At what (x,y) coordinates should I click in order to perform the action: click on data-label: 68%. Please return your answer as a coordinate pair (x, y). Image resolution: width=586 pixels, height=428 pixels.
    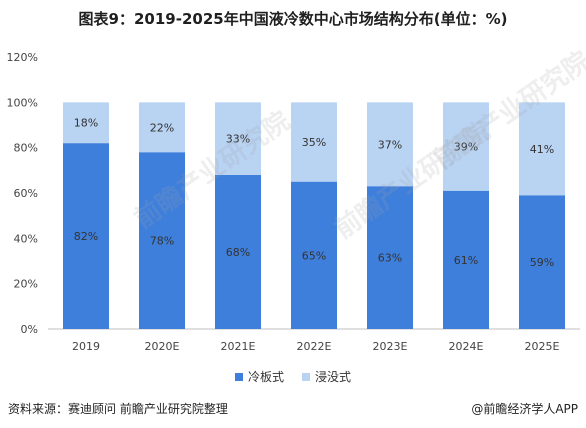
    Looking at the image, I should click on (238, 252).